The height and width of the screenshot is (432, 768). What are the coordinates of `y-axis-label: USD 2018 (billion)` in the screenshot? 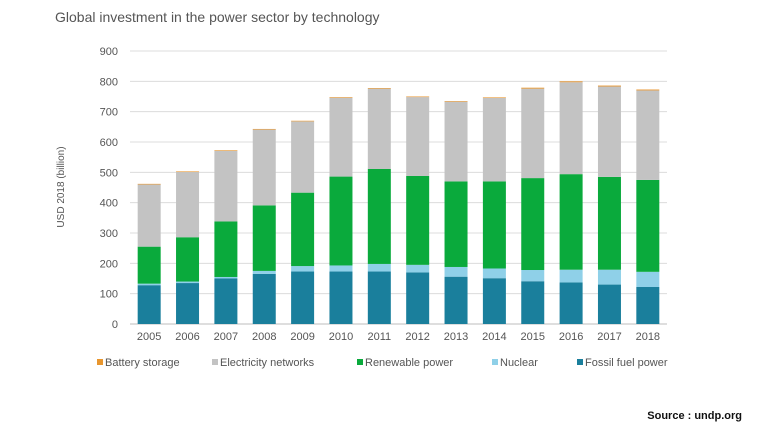 It's located at (61, 186).